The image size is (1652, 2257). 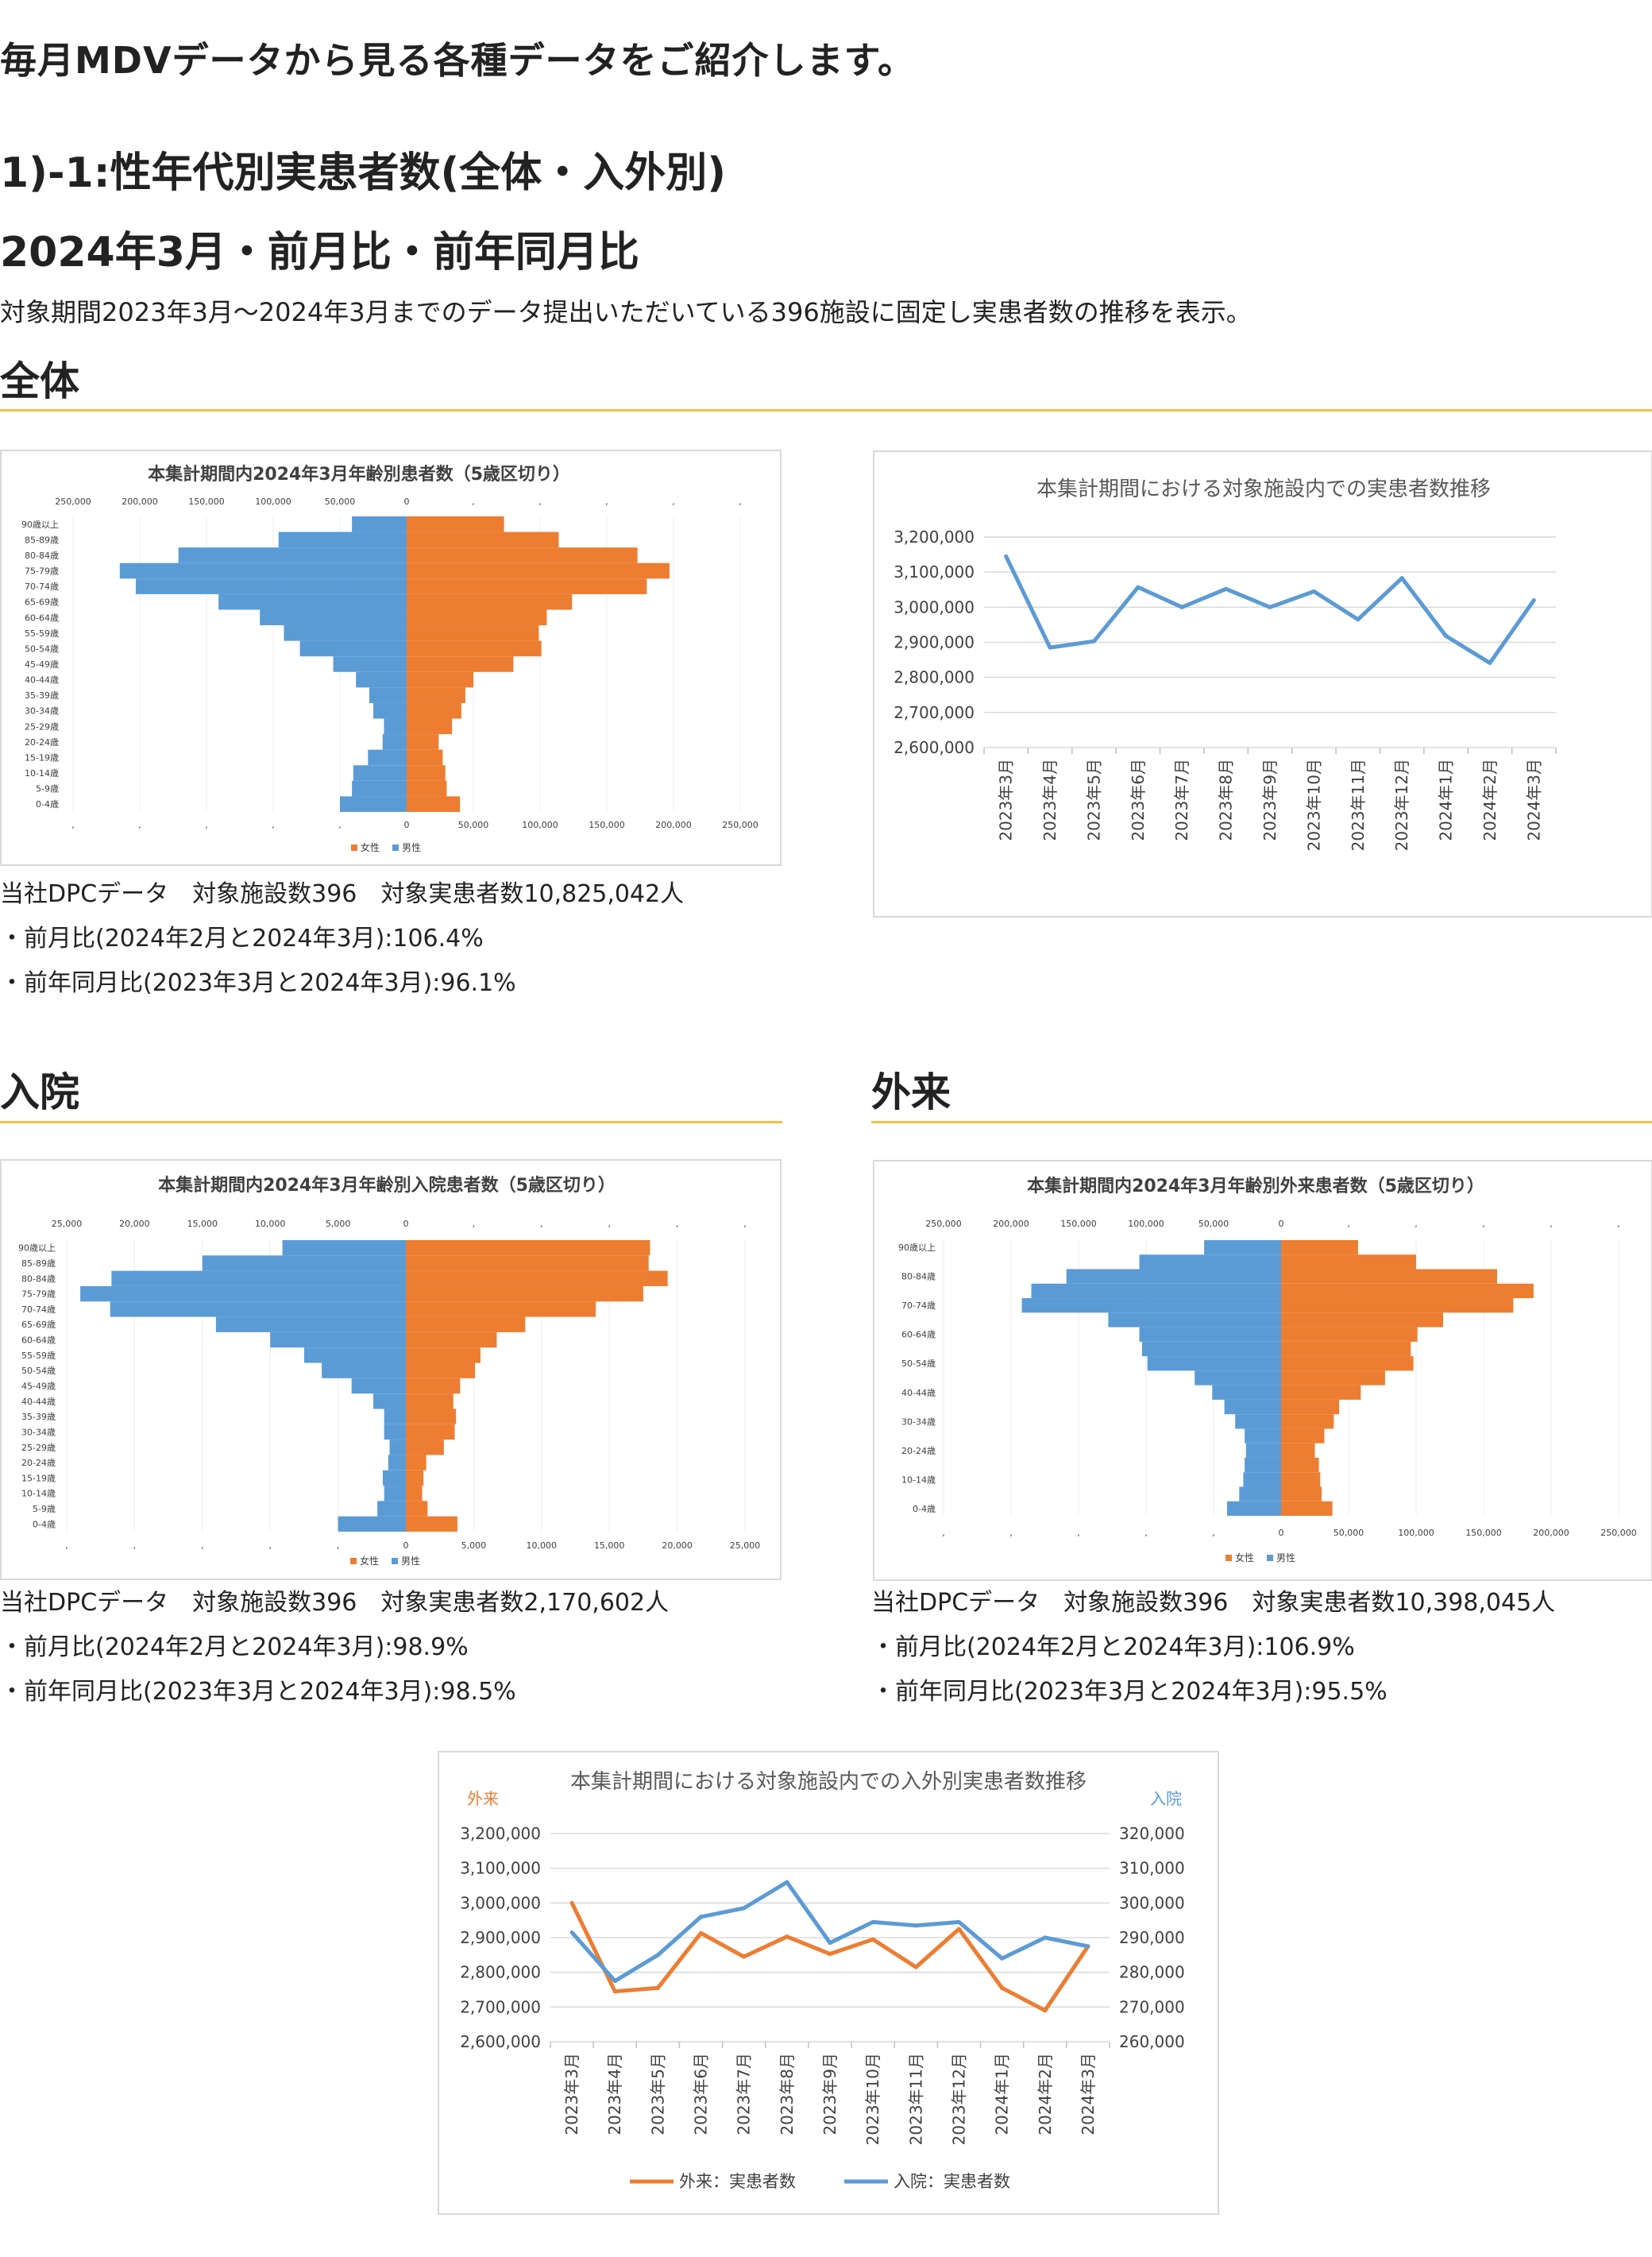 I want to click on section-rule-total, so click(x=826, y=410).